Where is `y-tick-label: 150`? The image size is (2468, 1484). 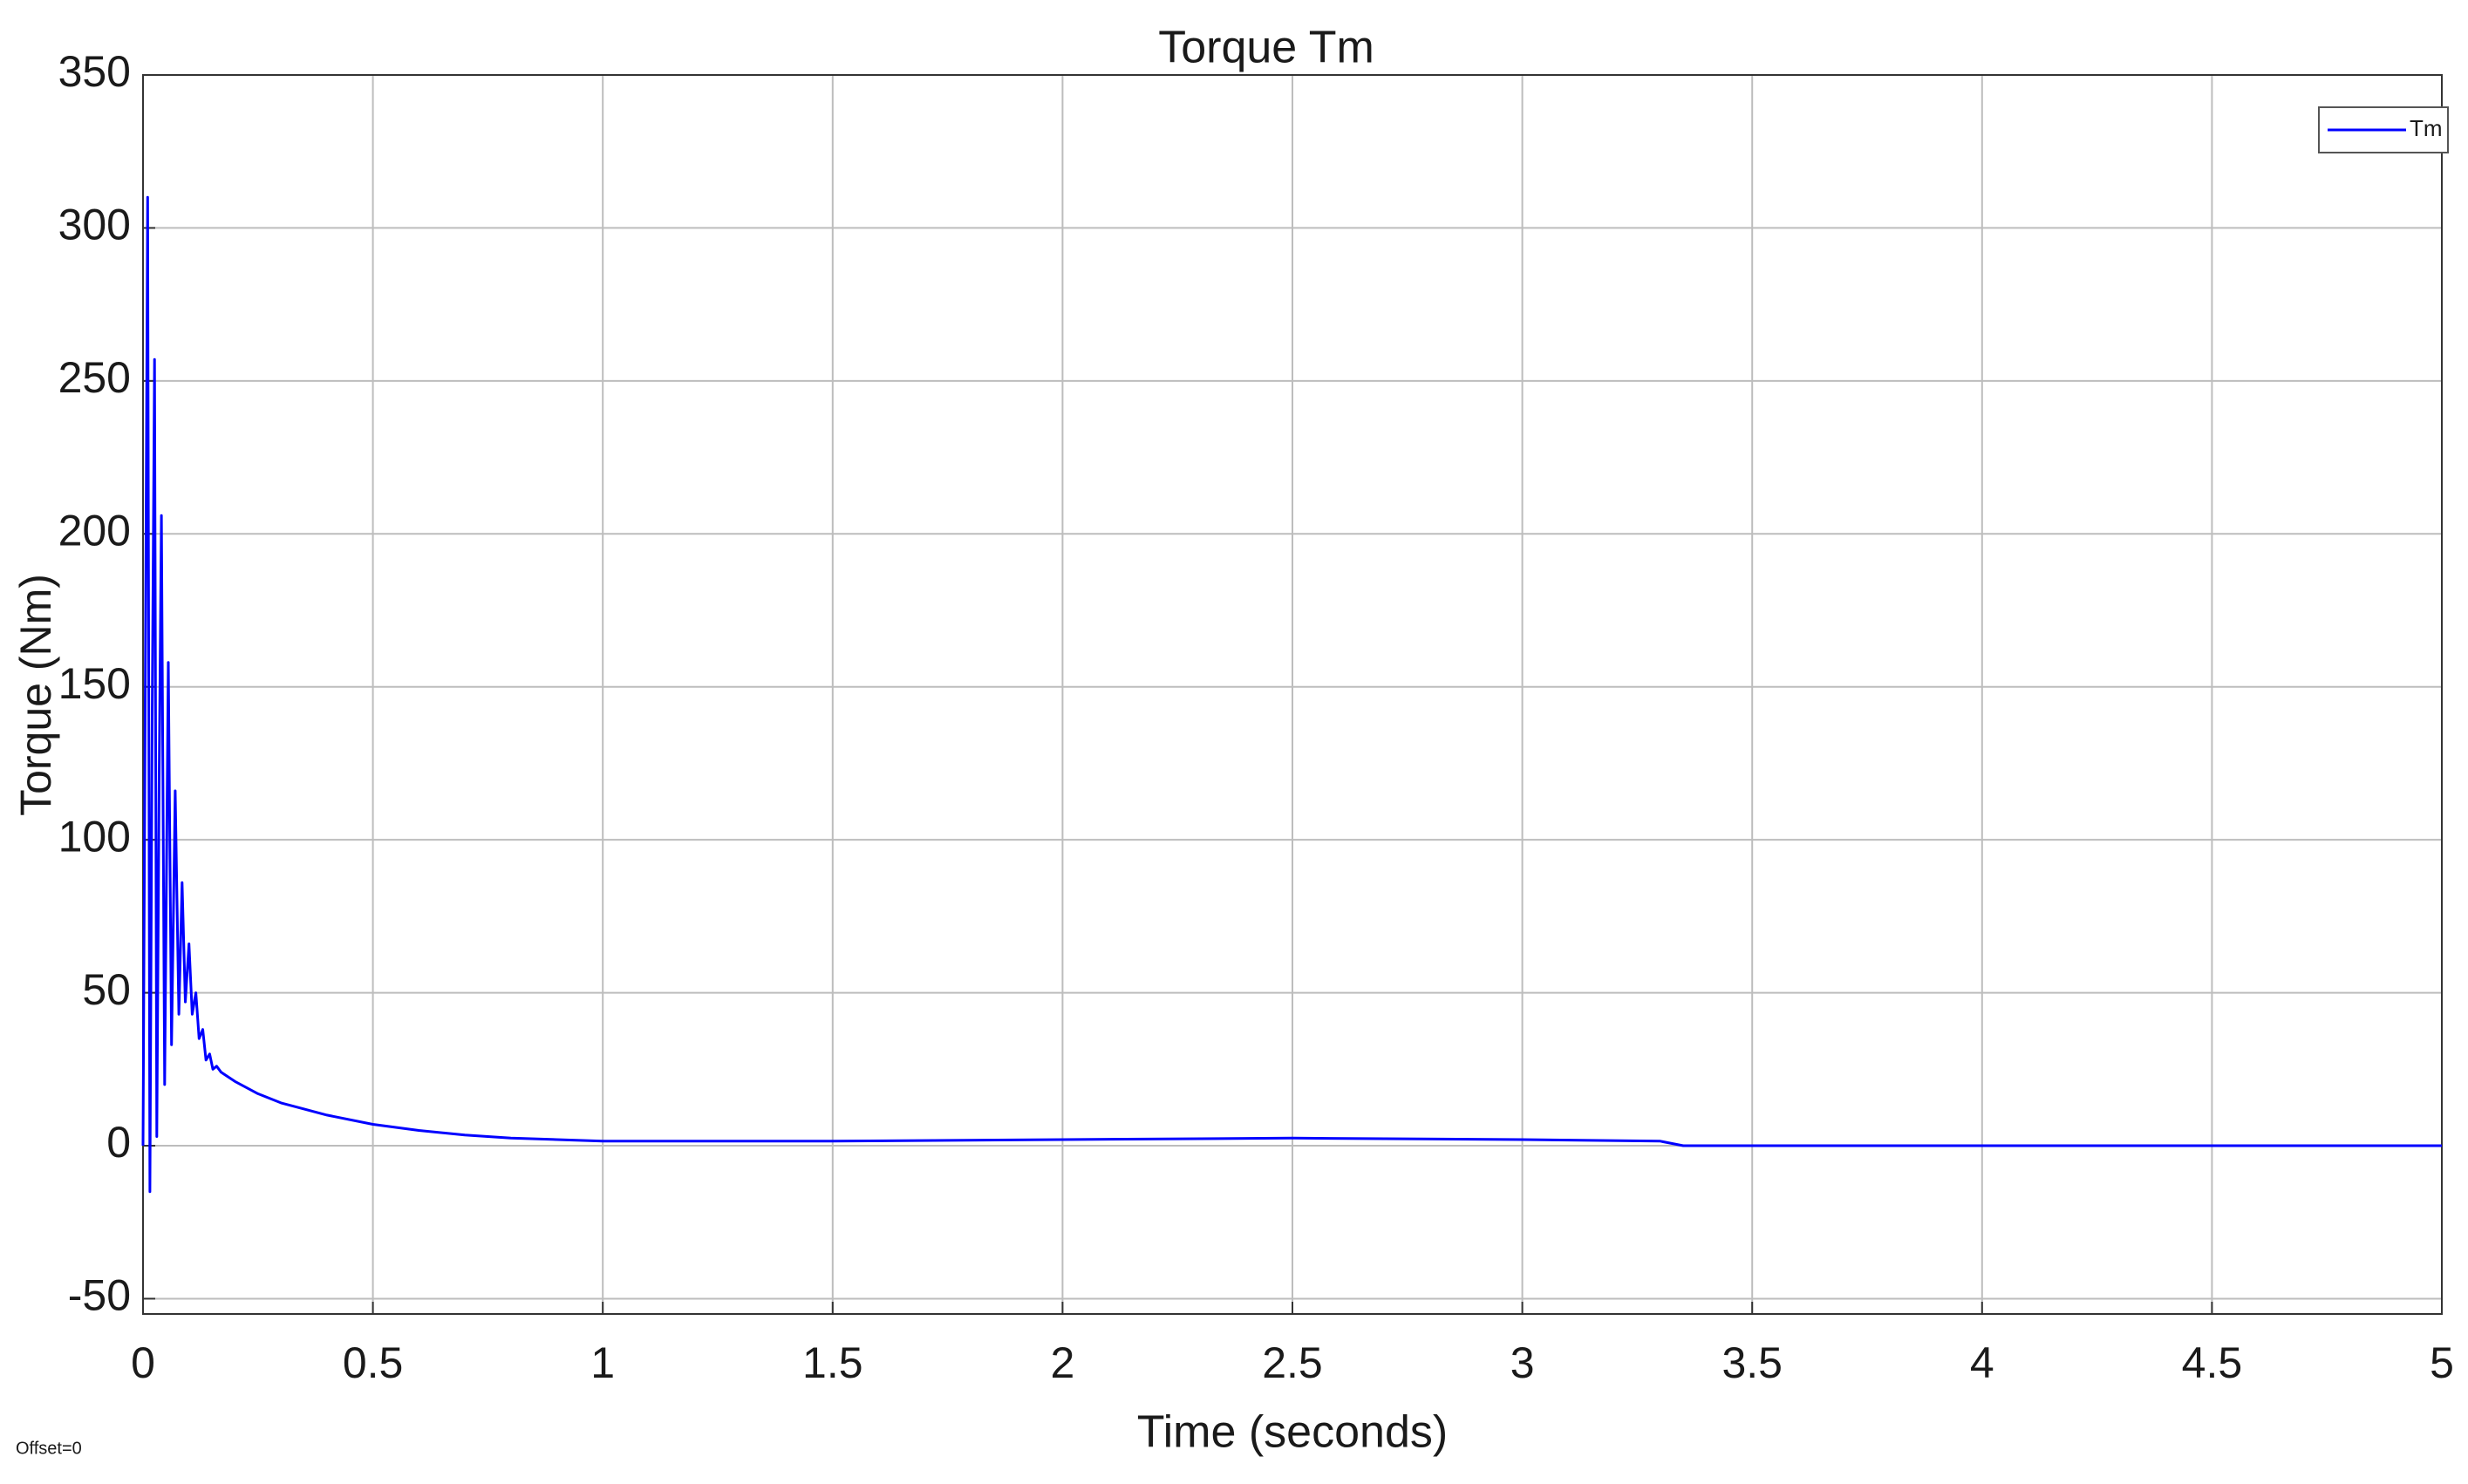 y-tick-label: 150 is located at coordinates (94, 683).